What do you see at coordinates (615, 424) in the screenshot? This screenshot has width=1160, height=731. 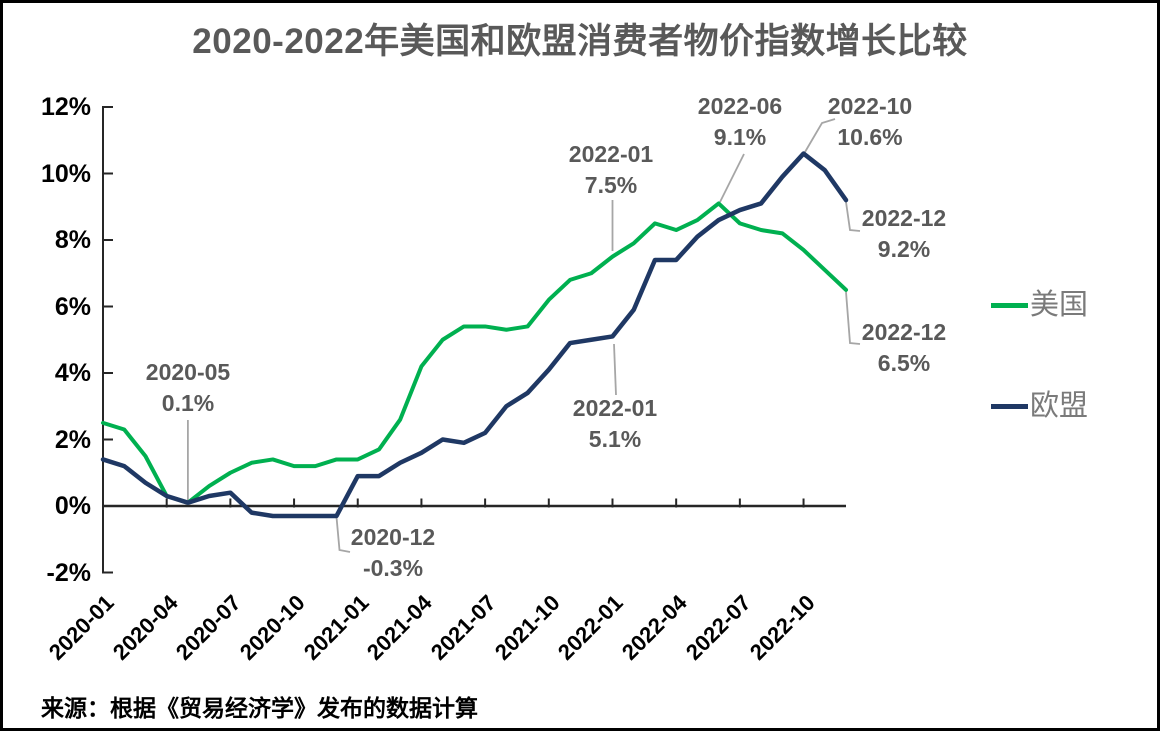 I see `annotation-eu-2022-01: 2022-01 5.1%` at bounding box center [615, 424].